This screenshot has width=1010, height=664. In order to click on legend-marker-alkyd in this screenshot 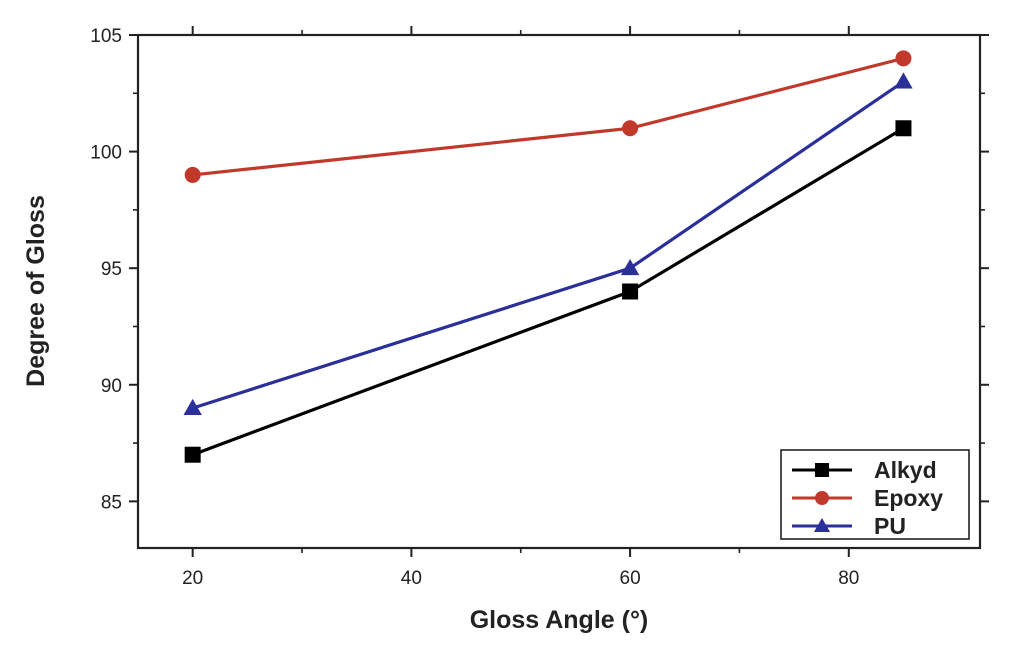, I will do `click(822, 470)`.